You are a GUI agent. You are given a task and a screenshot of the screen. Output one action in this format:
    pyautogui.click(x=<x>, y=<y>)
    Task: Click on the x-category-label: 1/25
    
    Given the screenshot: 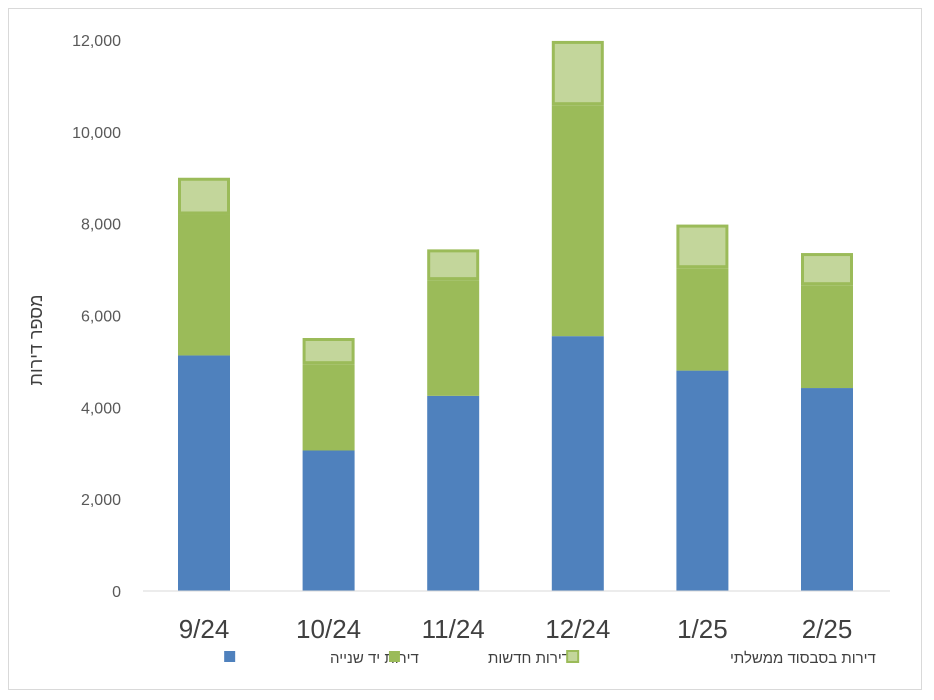 What is the action you would take?
    pyautogui.click(x=702, y=629)
    